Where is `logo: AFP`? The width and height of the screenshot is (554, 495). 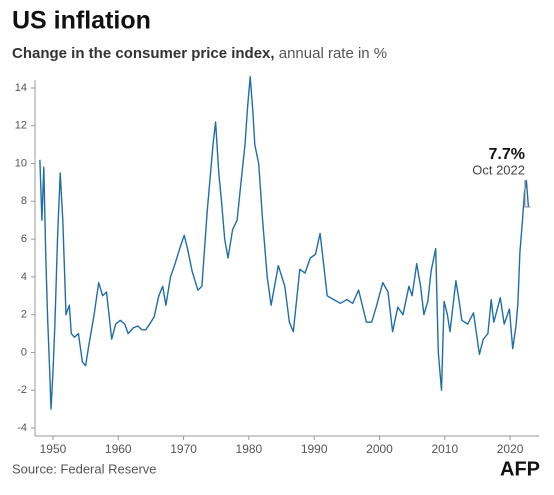
logo: AFP is located at coordinates (520, 469).